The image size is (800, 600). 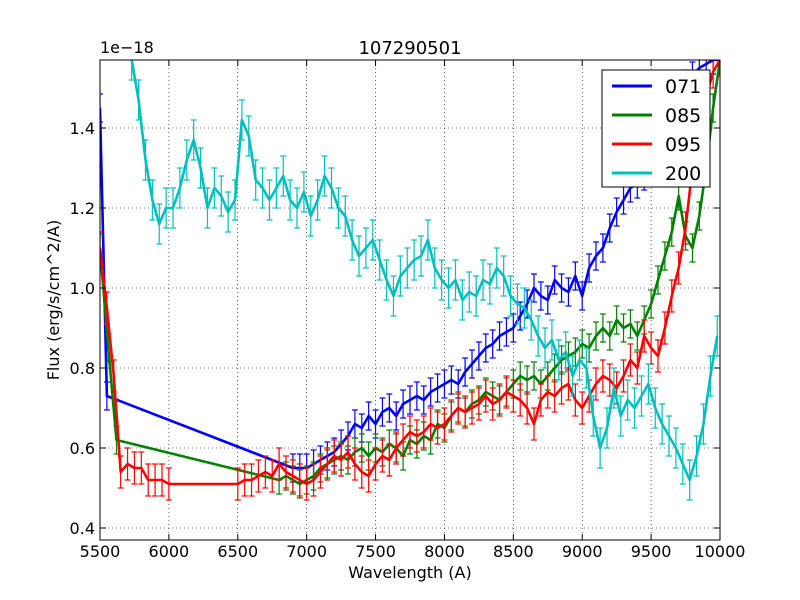 What do you see at coordinates (82, 528) in the screenshot?
I see `y-tick-label: 0.4` at bounding box center [82, 528].